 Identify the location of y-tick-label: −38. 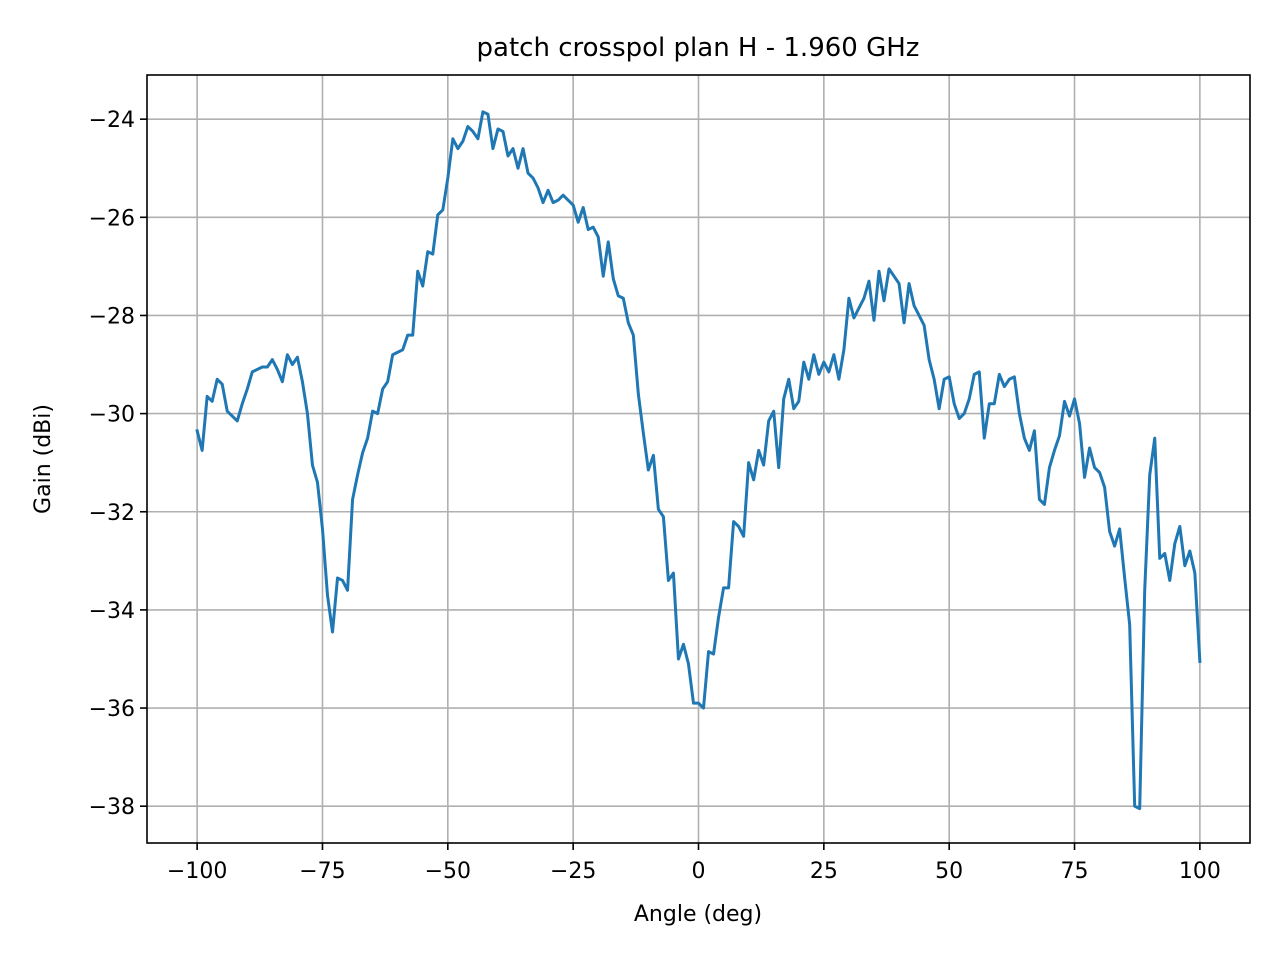
(112, 807).